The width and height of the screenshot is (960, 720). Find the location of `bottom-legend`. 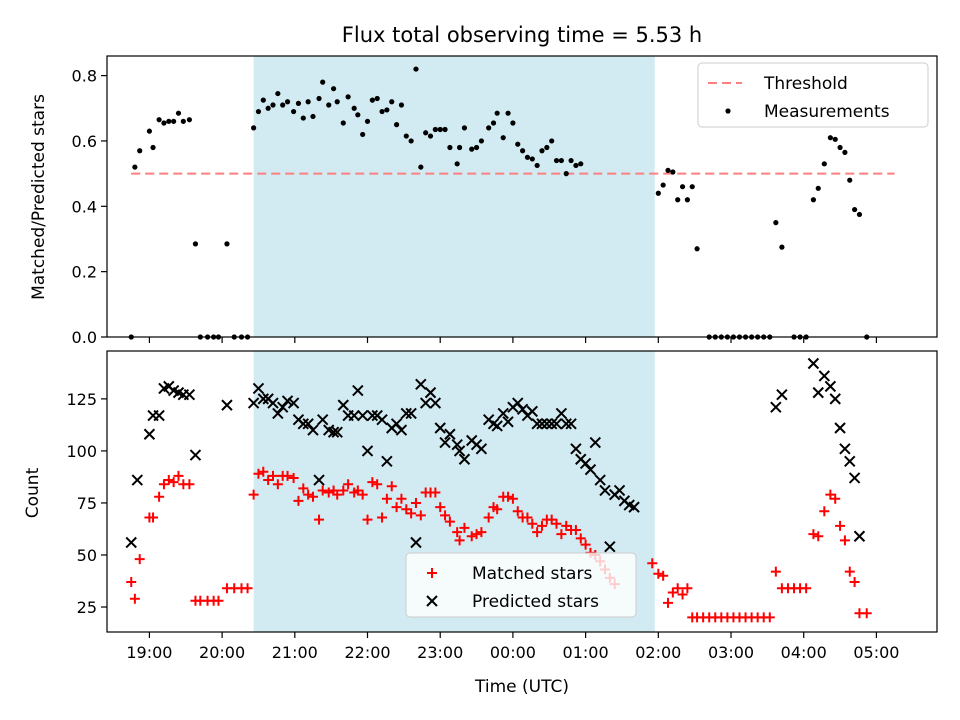

bottom-legend is located at coordinates (521, 585).